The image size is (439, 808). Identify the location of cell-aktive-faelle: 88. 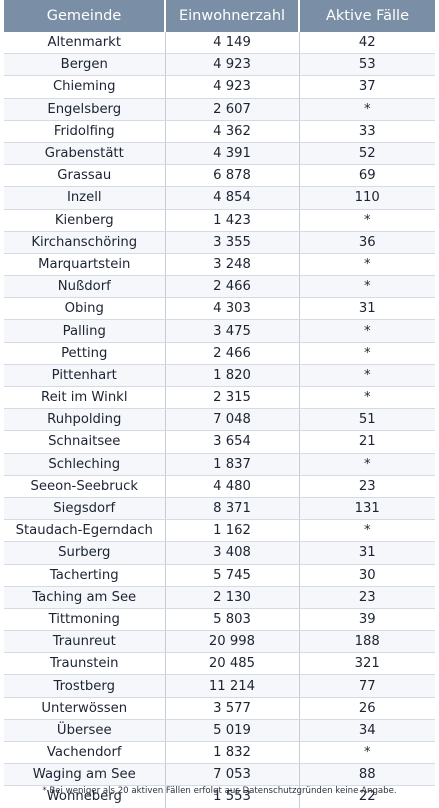
(367, 775).